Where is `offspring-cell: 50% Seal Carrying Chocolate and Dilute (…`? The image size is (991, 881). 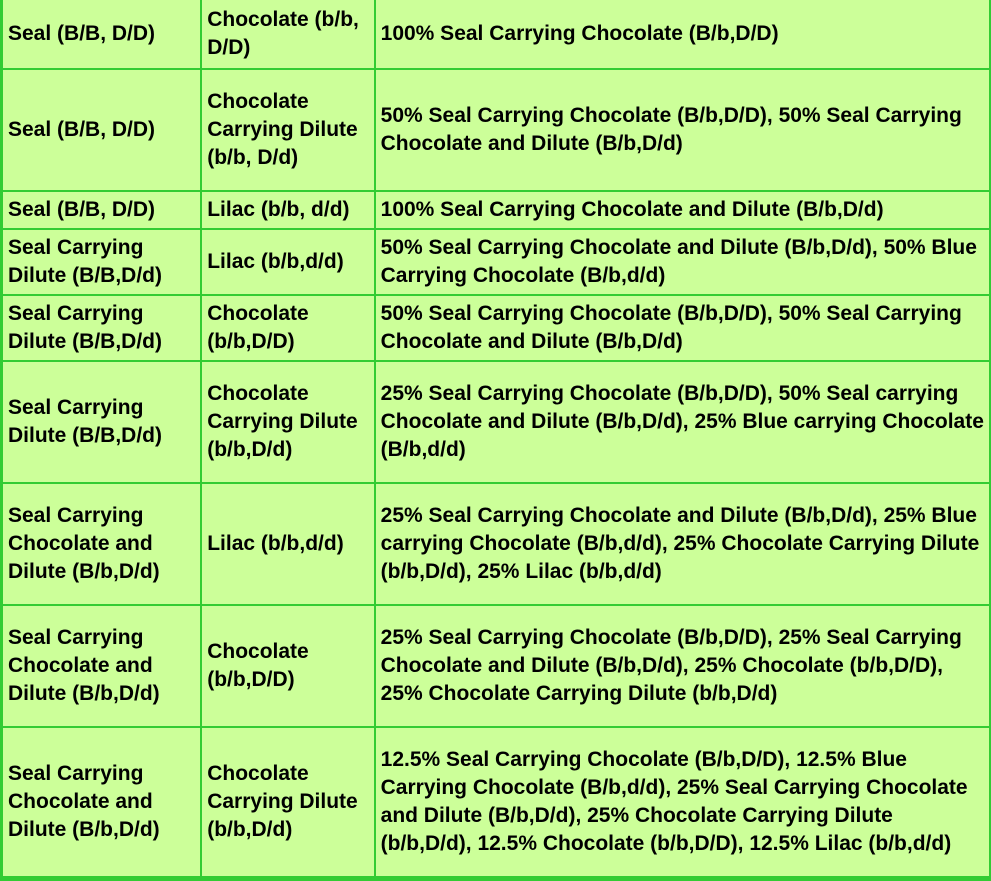
offspring-cell: 50% Seal Carrying Chocolate and Dilute (… is located at coordinates (683, 263).